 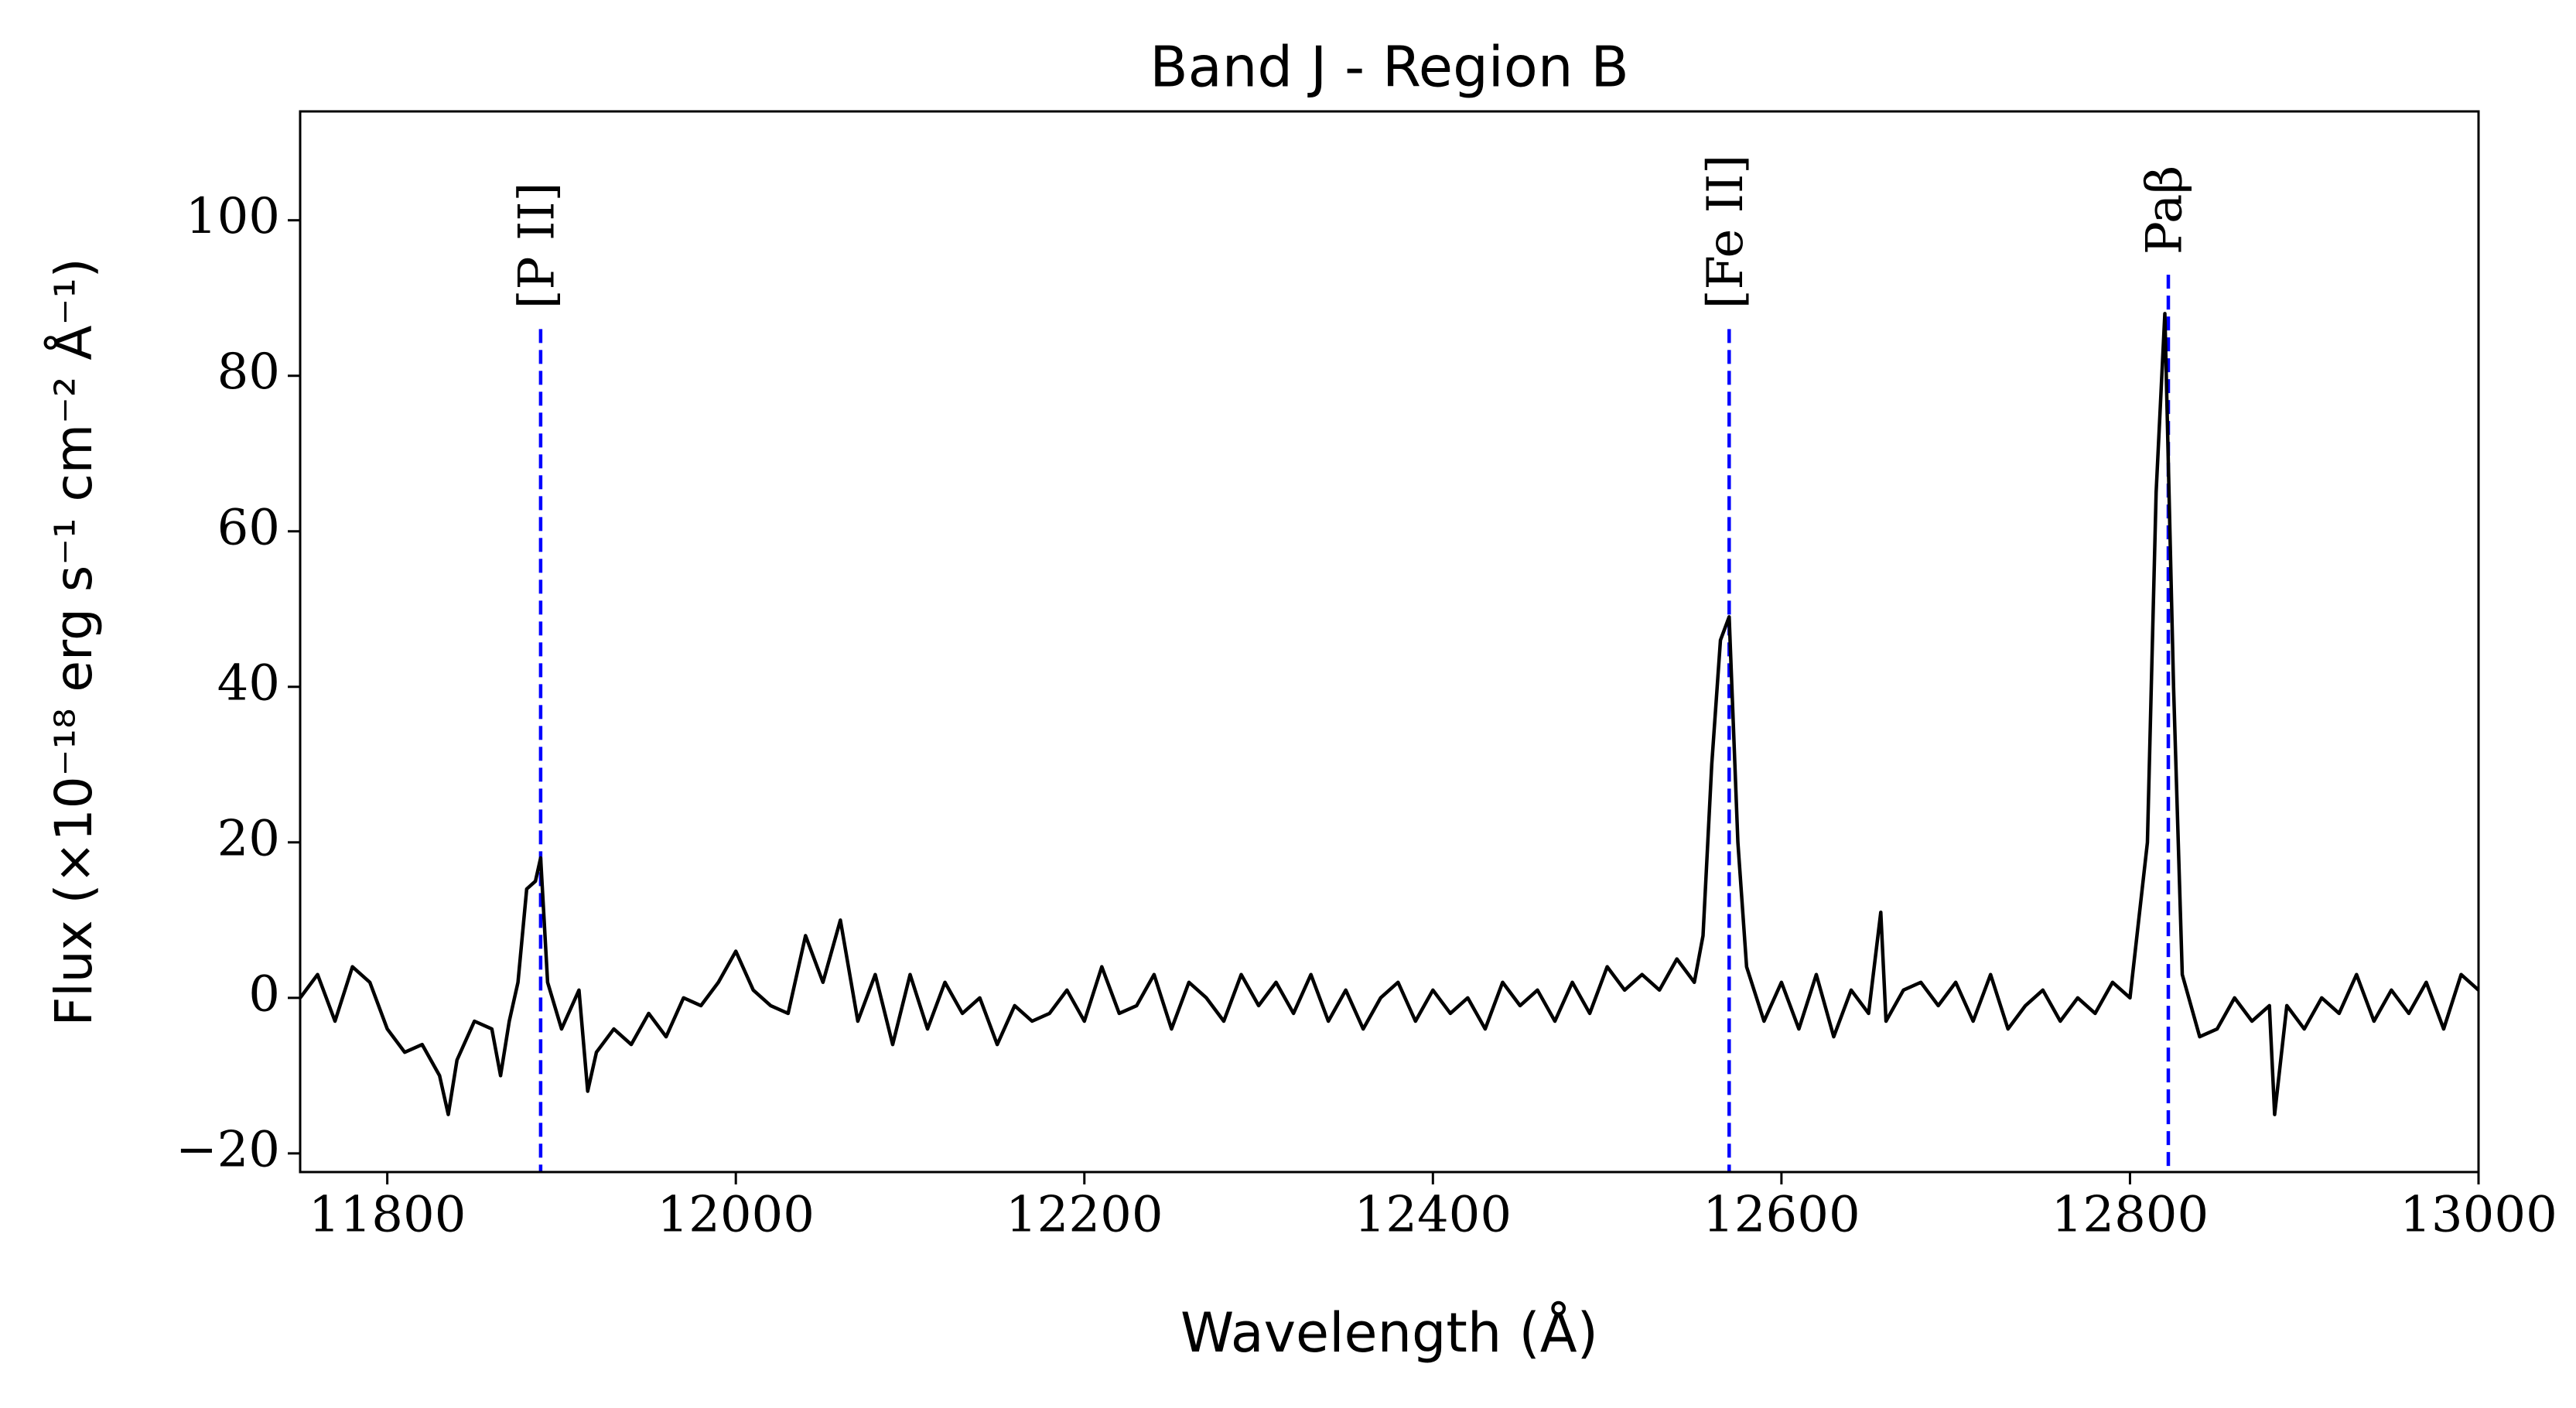 What do you see at coordinates (1084, 1216) in the screenshot?
I see `x-tick-label: 12200` at bounding box center [1084, 1216].